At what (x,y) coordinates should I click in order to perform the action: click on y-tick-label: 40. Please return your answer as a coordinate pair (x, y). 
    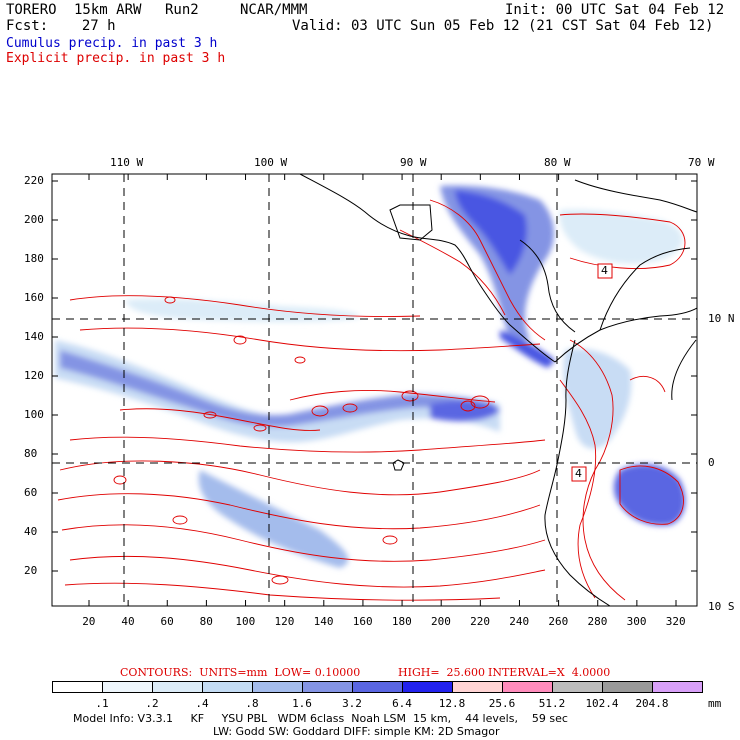
    Looking at the image, I should click on (31, 531).